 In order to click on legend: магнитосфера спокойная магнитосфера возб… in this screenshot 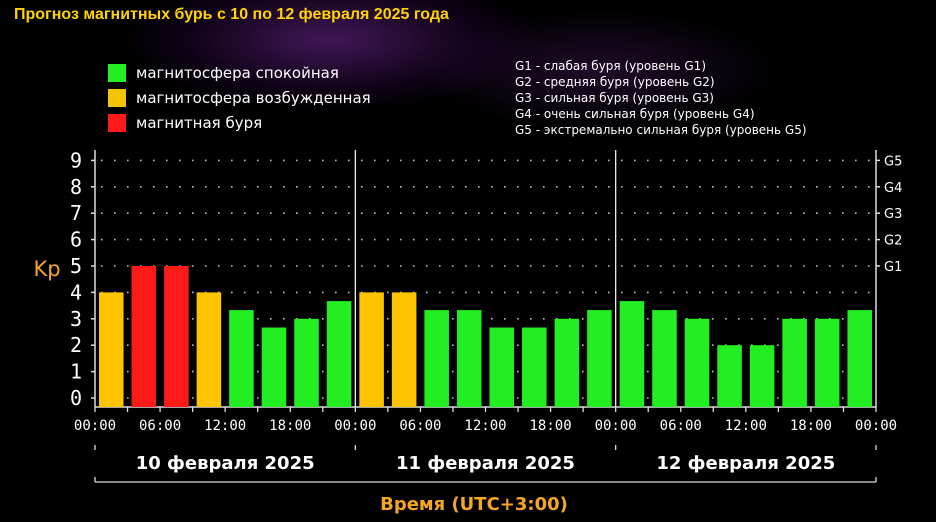, I will do `click(239, 97)`.